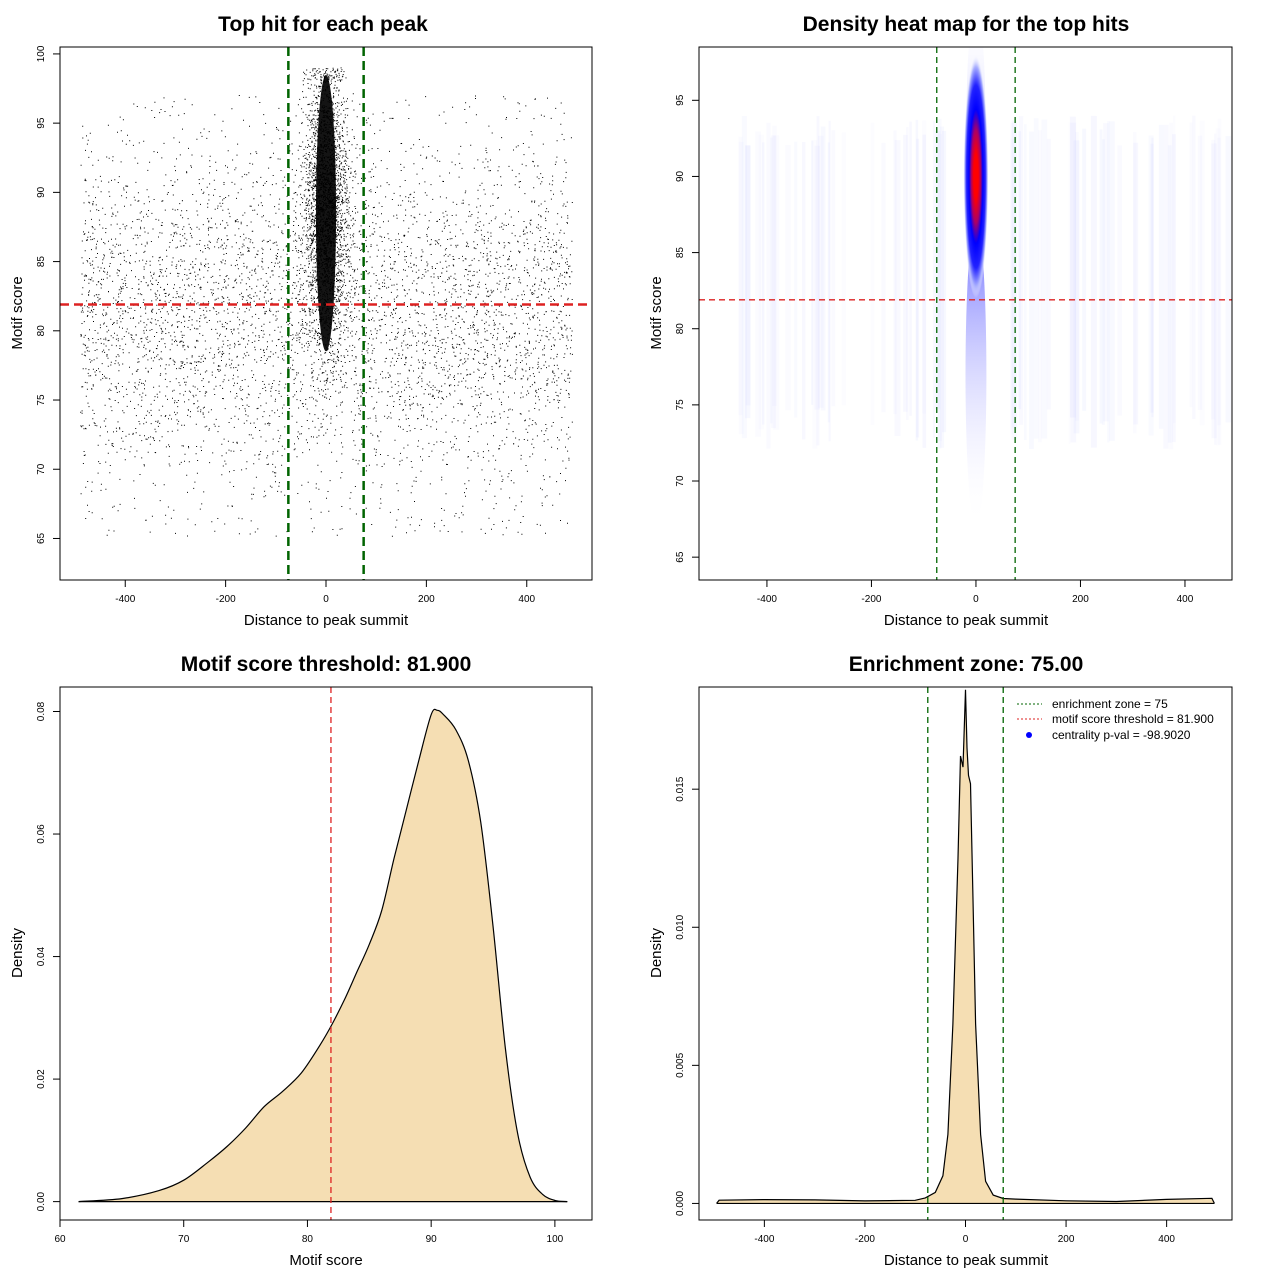 The image size is (1280, 1280). What do you see at coordinates (1121, 735) in the screenshot?
I see `legend-pval-label: centrality p-val = -98.9020` at bounding box center [1121, 735].